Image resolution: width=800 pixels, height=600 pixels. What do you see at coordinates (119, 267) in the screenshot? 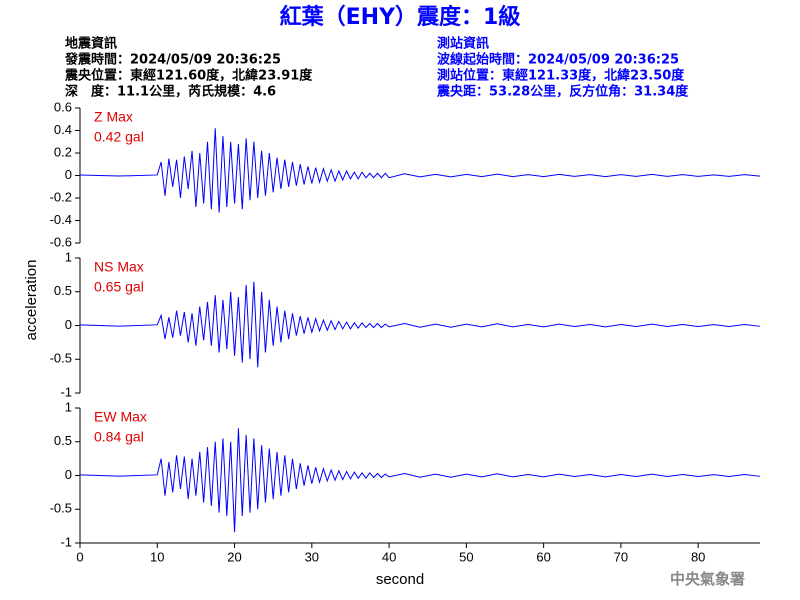
I see `panel-label: NS Max` at bounding box center [119, 267].